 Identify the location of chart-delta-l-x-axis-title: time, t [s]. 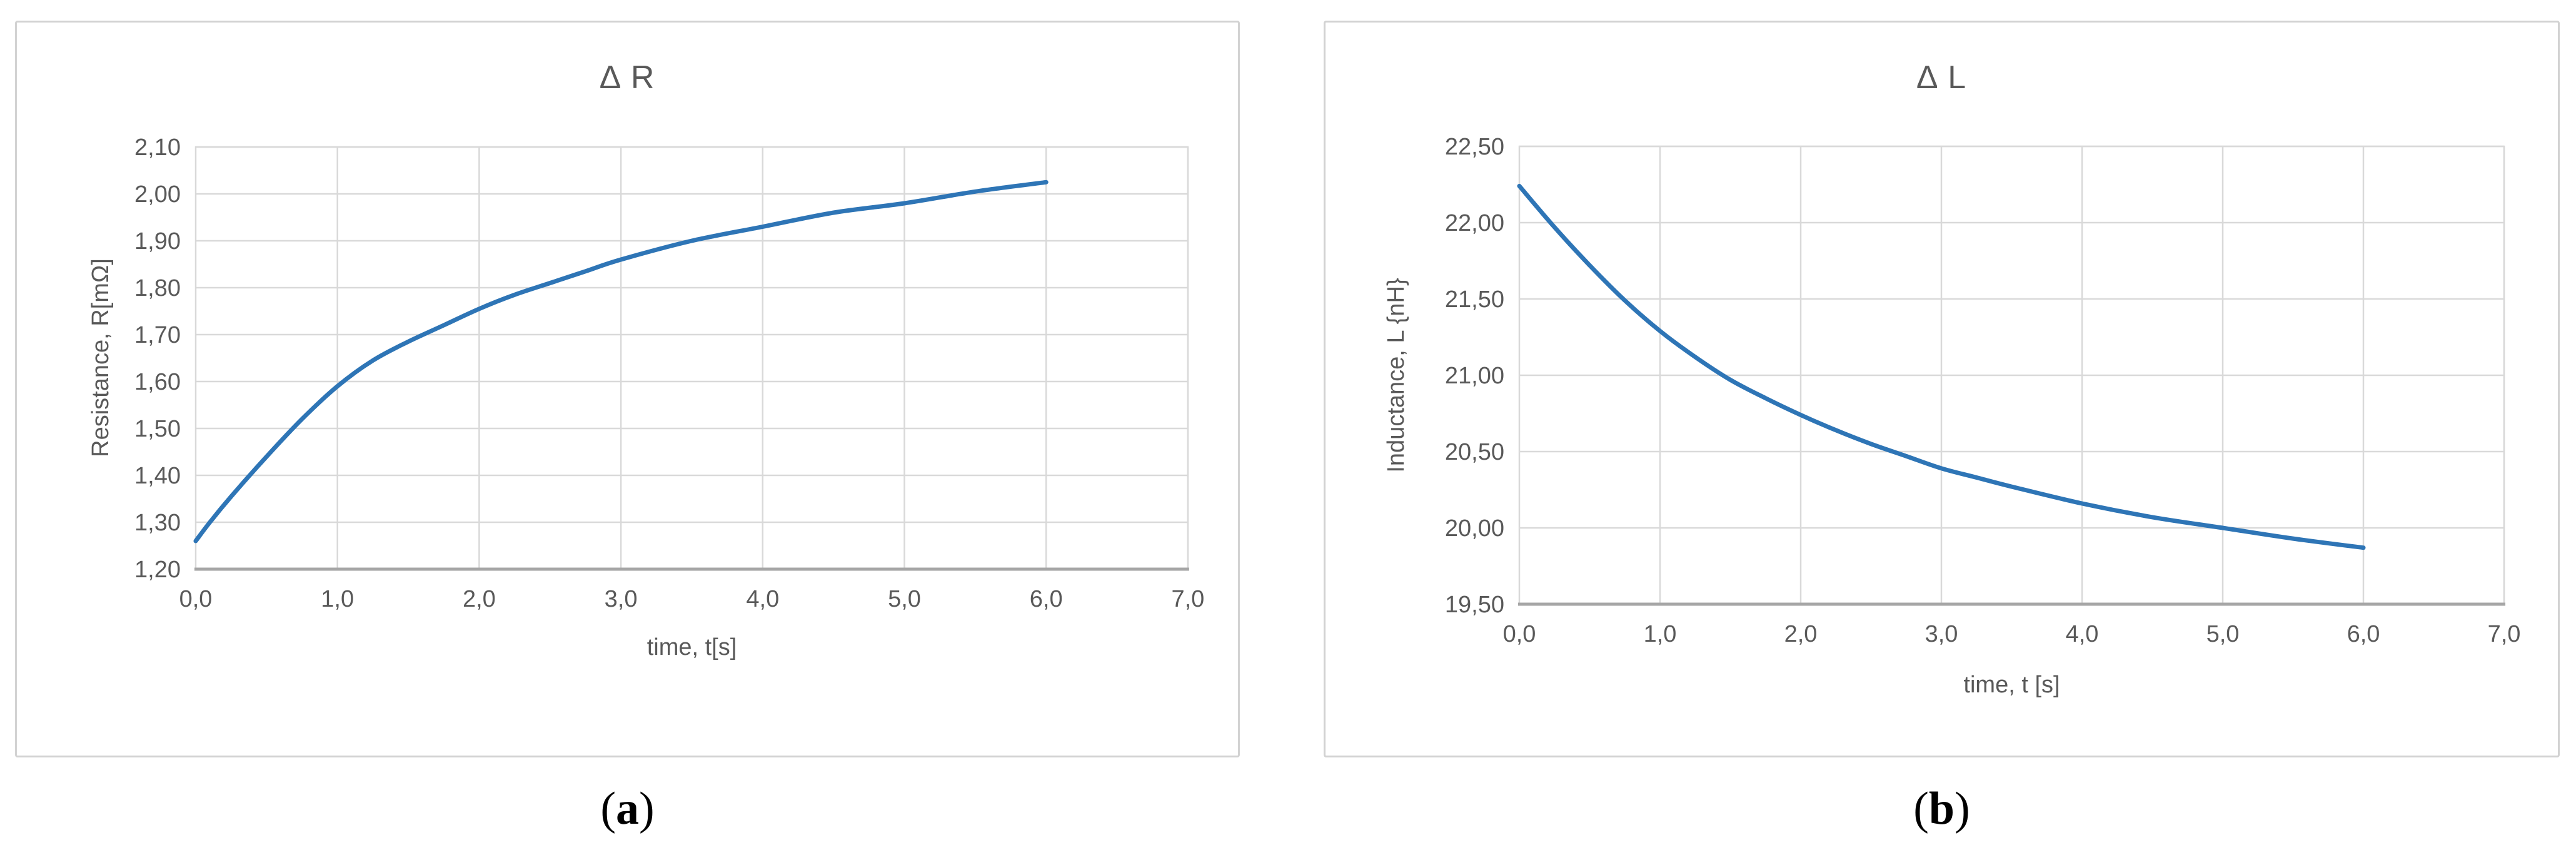
(2011, 685).